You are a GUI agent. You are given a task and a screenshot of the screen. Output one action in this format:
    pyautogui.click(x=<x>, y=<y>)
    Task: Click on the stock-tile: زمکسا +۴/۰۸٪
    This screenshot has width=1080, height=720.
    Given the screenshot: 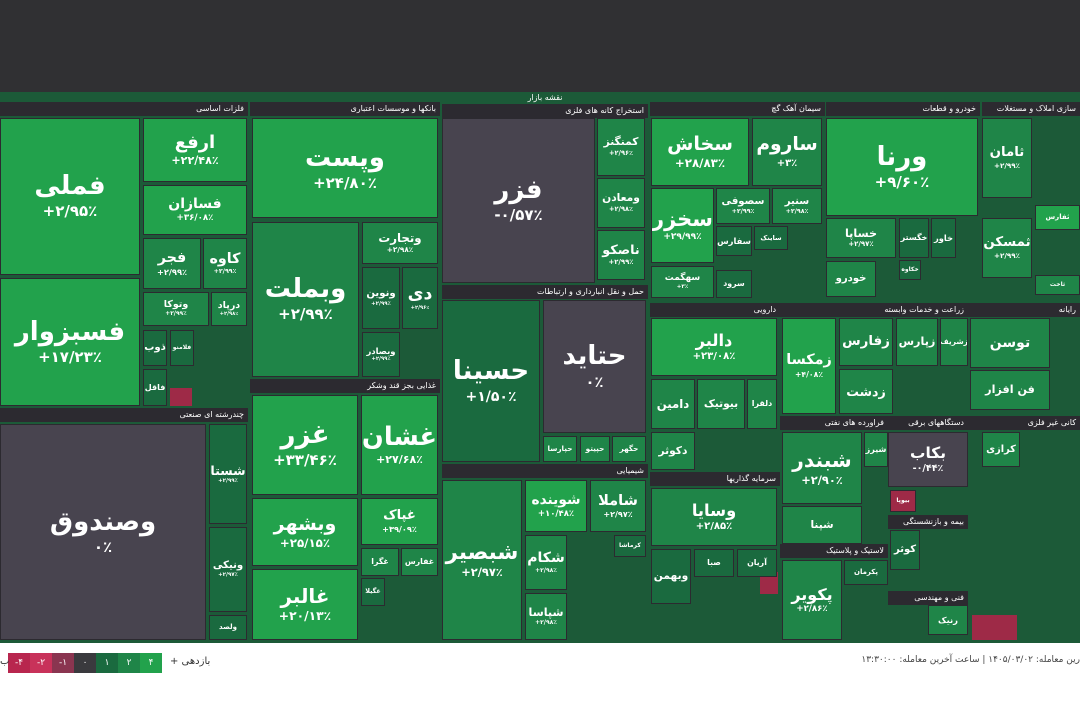 What is the action you would take?
    pyautogui.click(x=809, y=366)
    